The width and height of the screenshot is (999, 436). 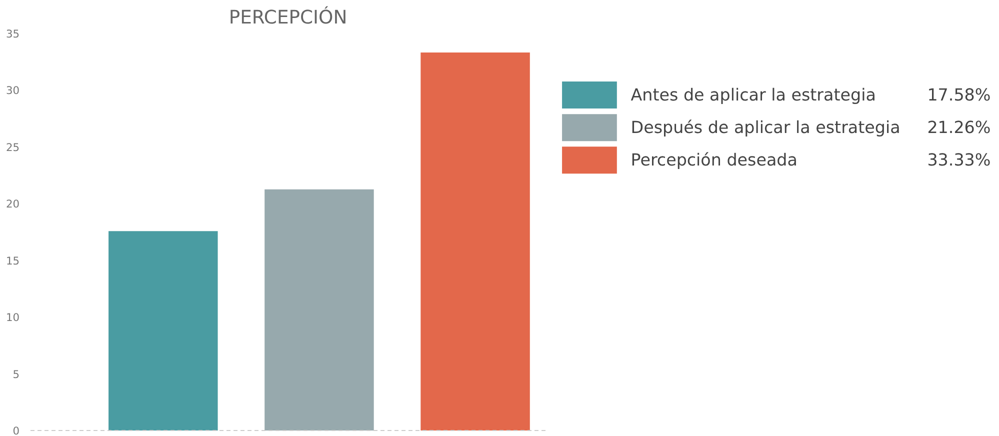 What do you see at coordinates (16, 374) in the screenshot?
I see `y-tick-label: 5` at bounding box center [16, 374].